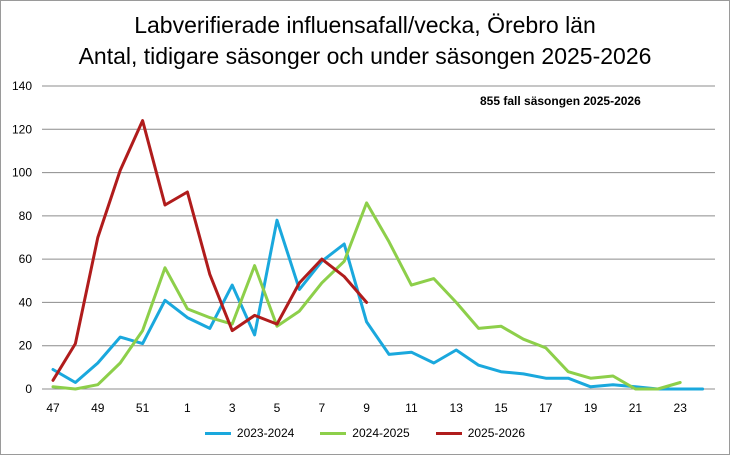 The height and width of the screenshot is (455, 730). I want to click on x-axis-ticks: 47 49 51 1 3 5 7 9 11 13 15 17 19 21 23, so click(366, 408).